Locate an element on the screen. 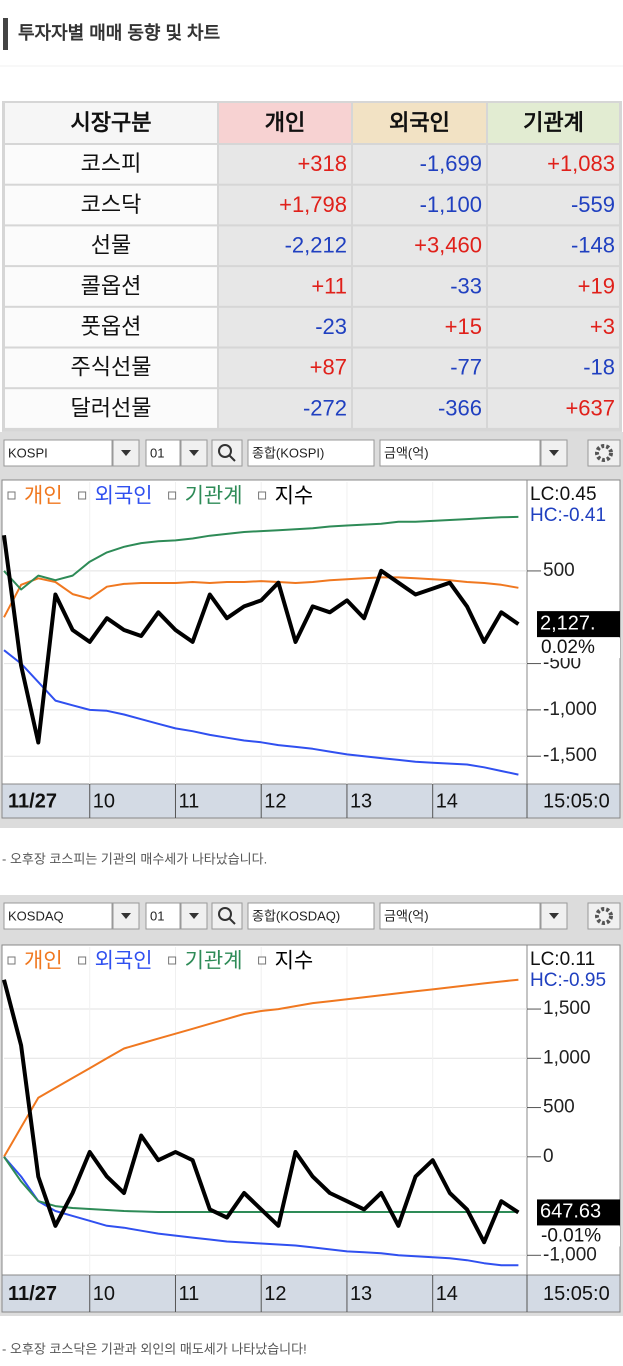 Image resolution: width=623 pixels, height=1366 pixels. hc-label: HC:-0.41 is located at coordinates (568, 515).